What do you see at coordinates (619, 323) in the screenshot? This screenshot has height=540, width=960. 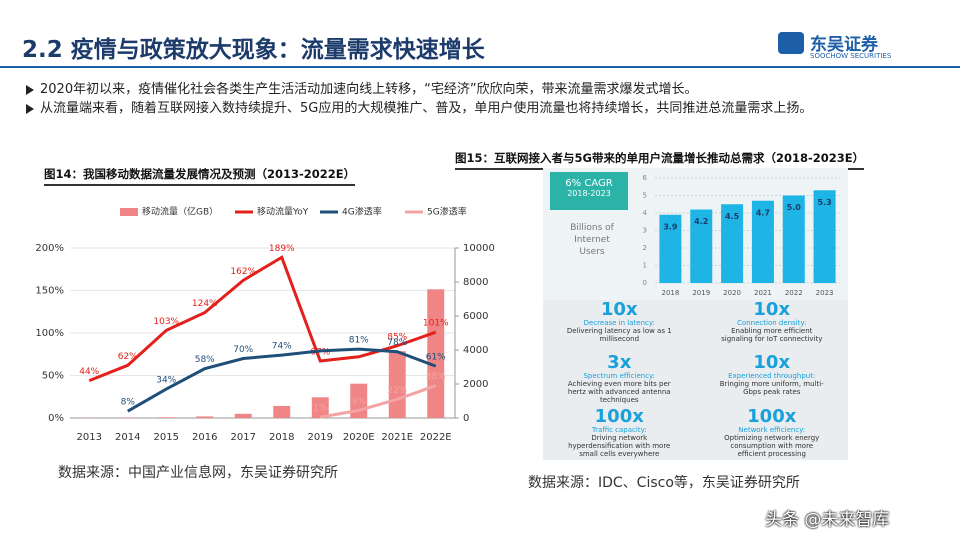 I see `info-title: Decrease in latency:` at bounding box center [619, 323].